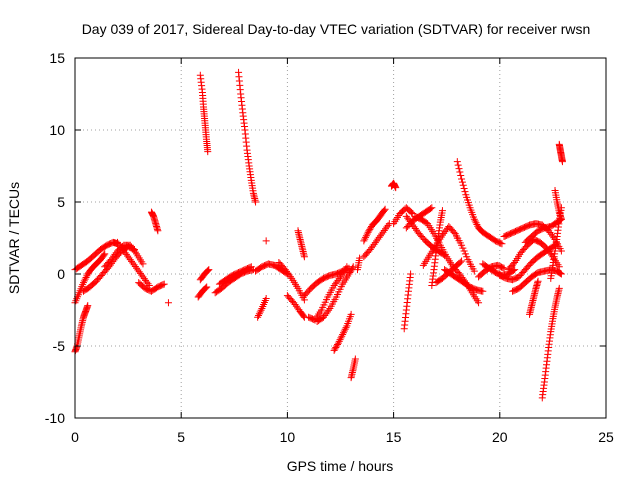 This screenshot has height=480, width=640. What do you see at coordinates (81, 329) in the screenshot?
I see `series-s01` at bounding box center [81, 329].